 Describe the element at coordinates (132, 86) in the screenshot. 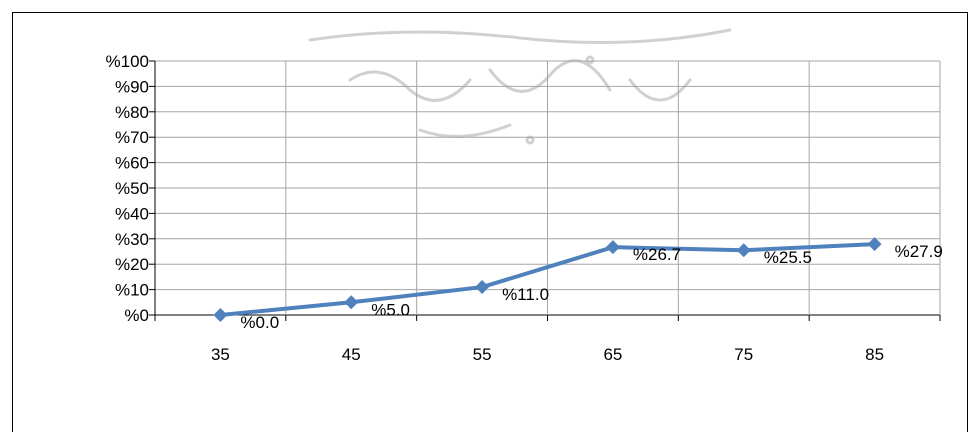

I see `y-tick-label: %90` at that location.